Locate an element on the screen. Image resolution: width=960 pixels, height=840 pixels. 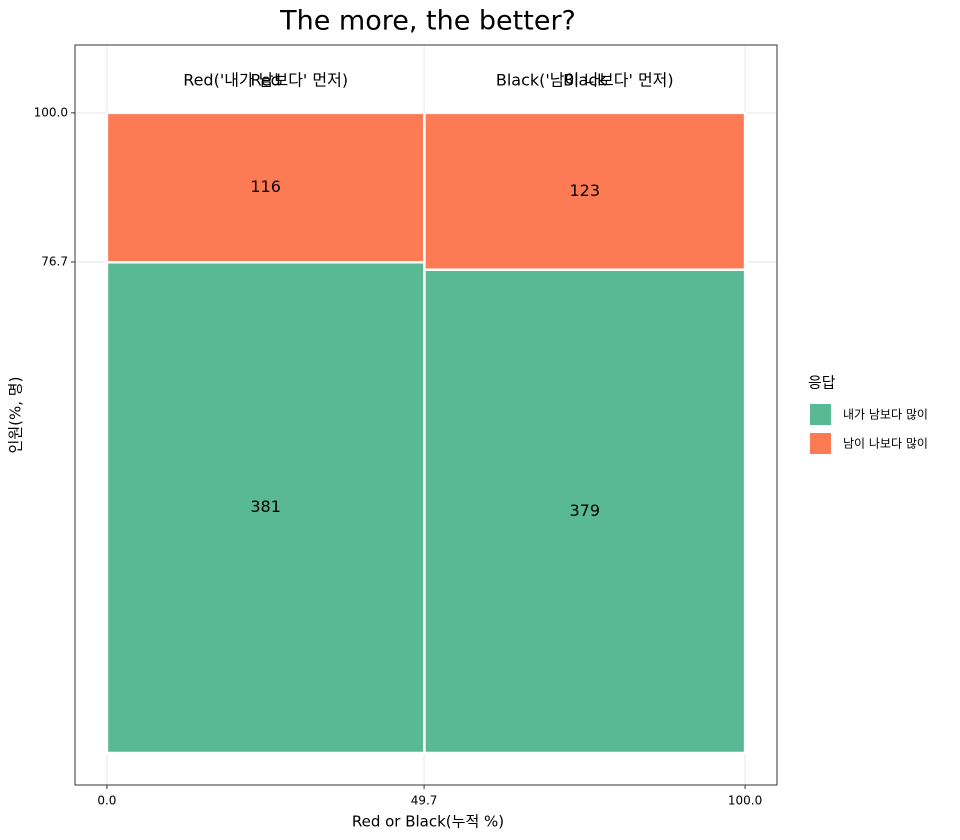
cell-label: 379 is located at coordinates (584, 510).